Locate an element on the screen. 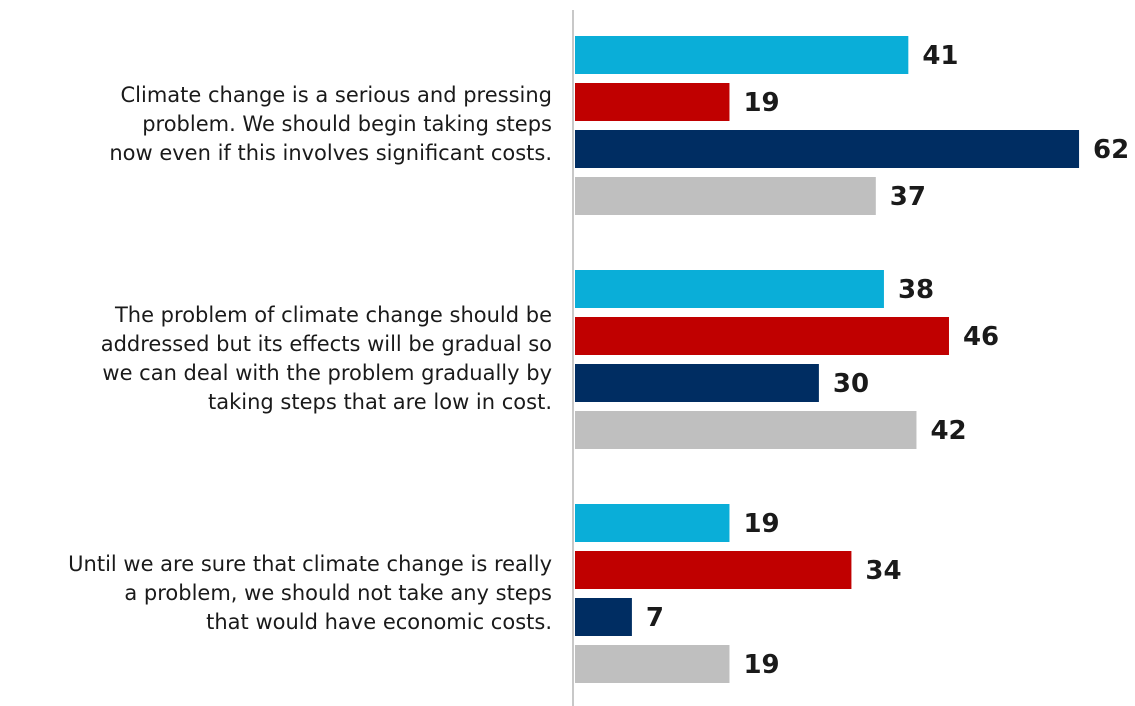 This screenshot has height=706, width=1135. bar-cat1-series0 is located at coordinates (729, 289).